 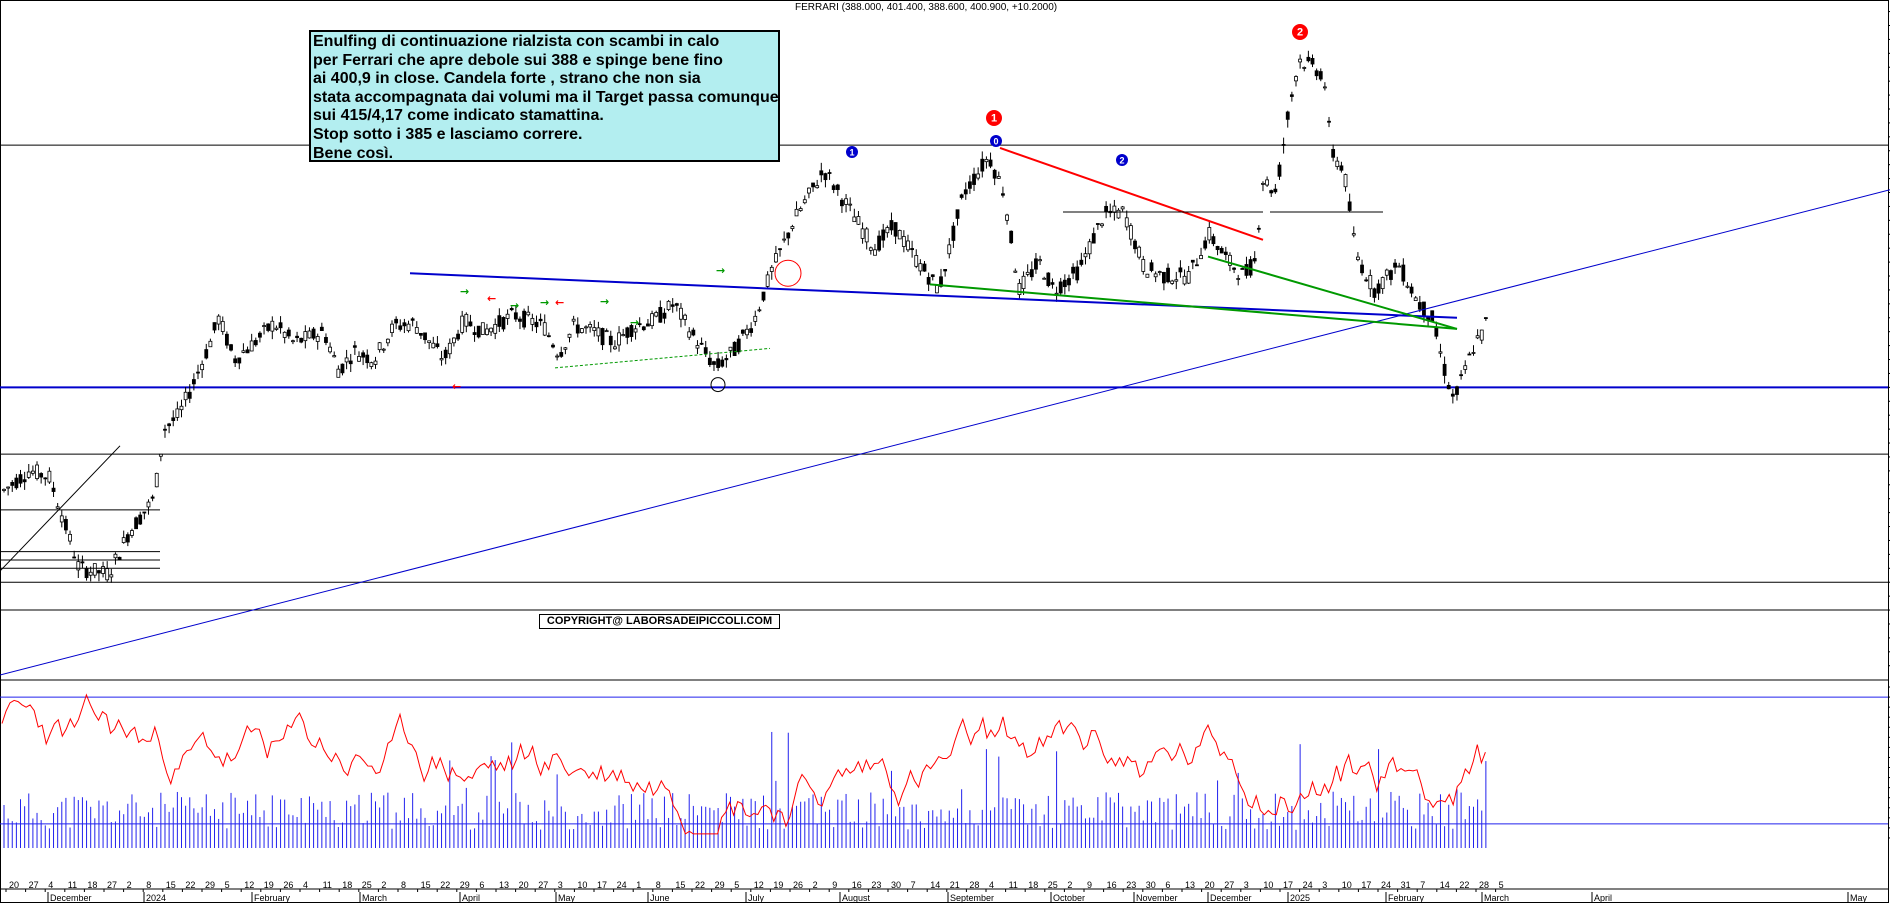 What do you see at coordinates (1231, 898) in the screenshot?
I see `month-label: December` at bounding box center [1231, 898].